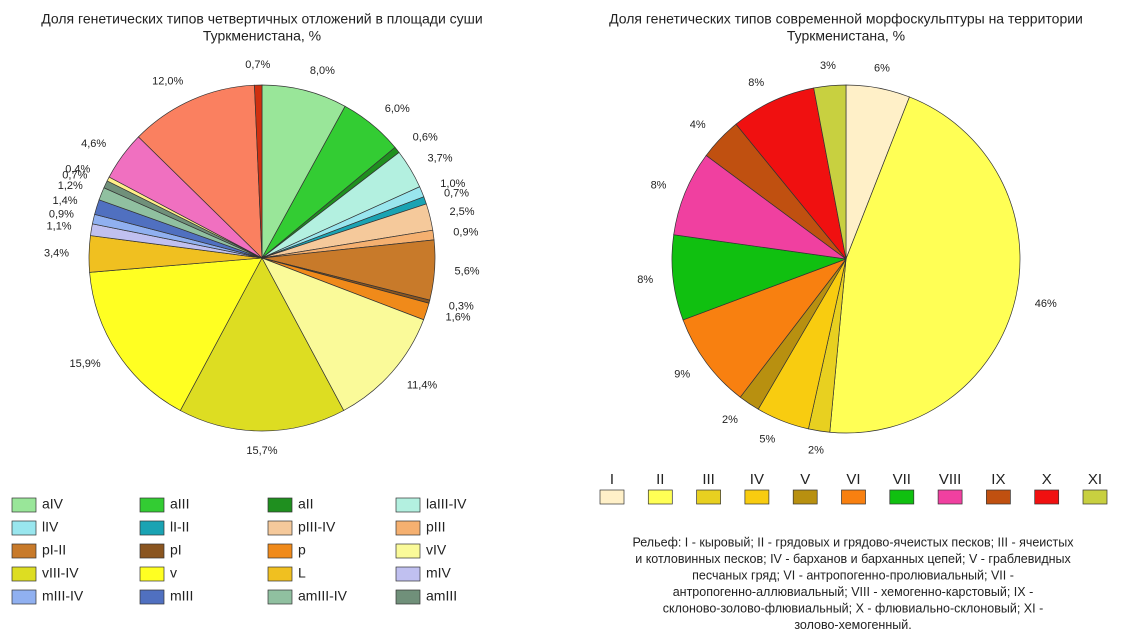  What do you see at coordinates (698, 125) in the screenshot?
I see `data-label: 4%` at bounding box center [698, 125].